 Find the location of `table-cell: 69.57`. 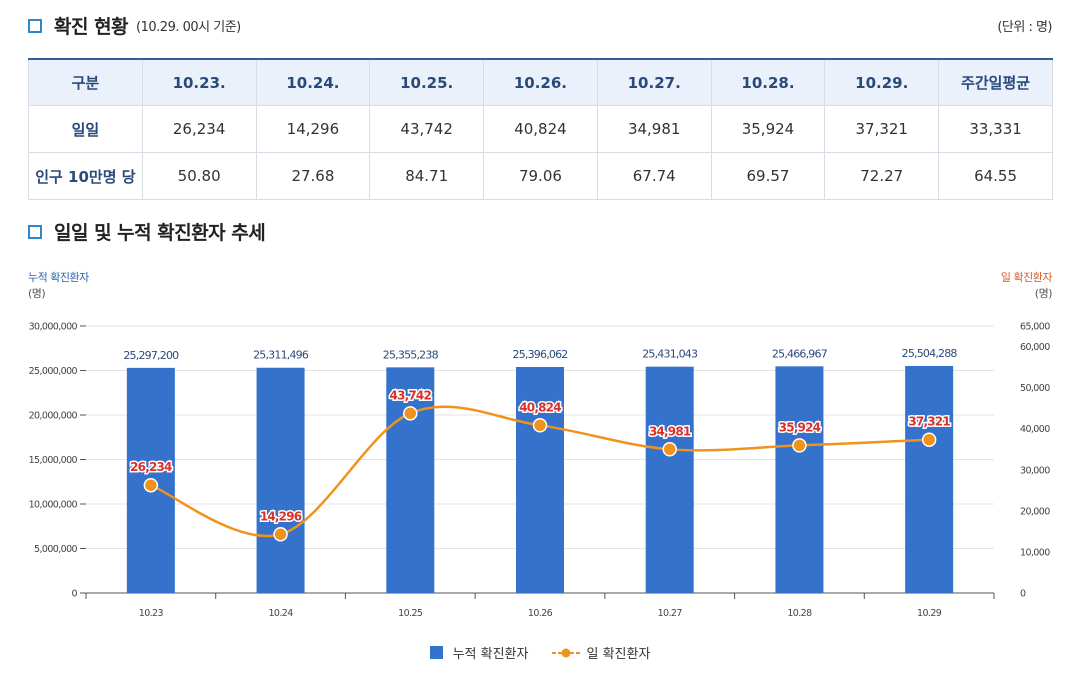

table-cell: 69.57 is located at coordinates (768, 176).